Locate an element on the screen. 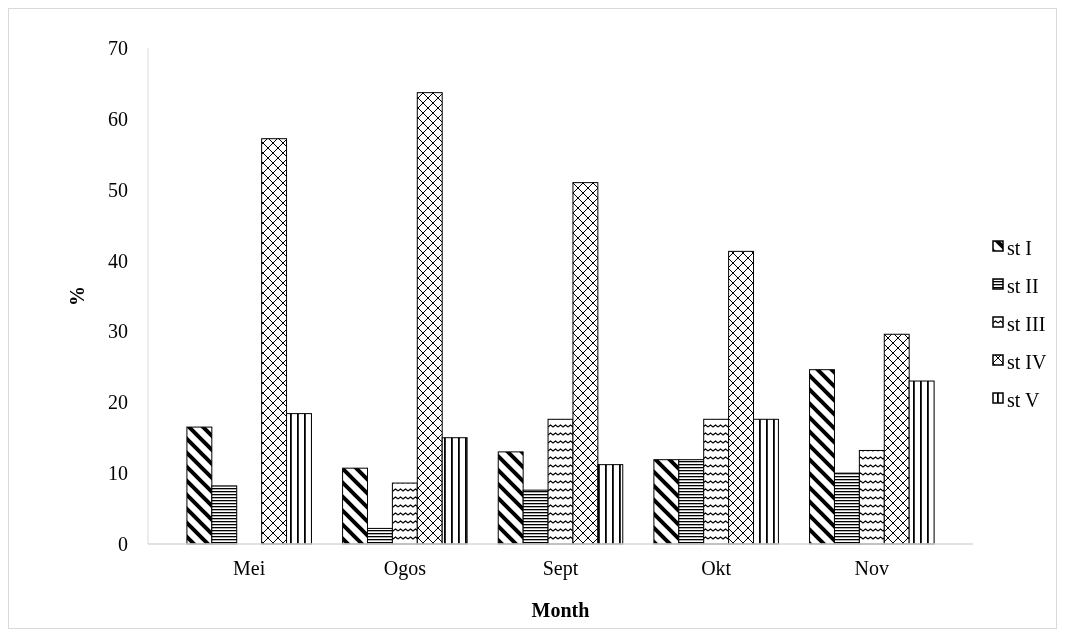 This screenshot has height=637, width=1065. y-tick-label: 50 is located at coordinates (118, 189).